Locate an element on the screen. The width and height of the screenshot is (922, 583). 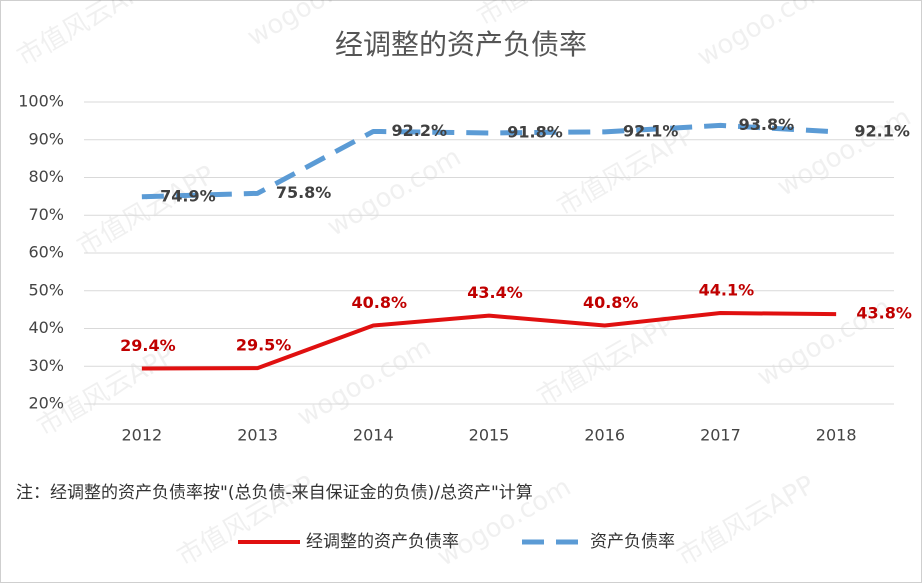
y-tick-label: 20% is located at coordinates (46, 403).